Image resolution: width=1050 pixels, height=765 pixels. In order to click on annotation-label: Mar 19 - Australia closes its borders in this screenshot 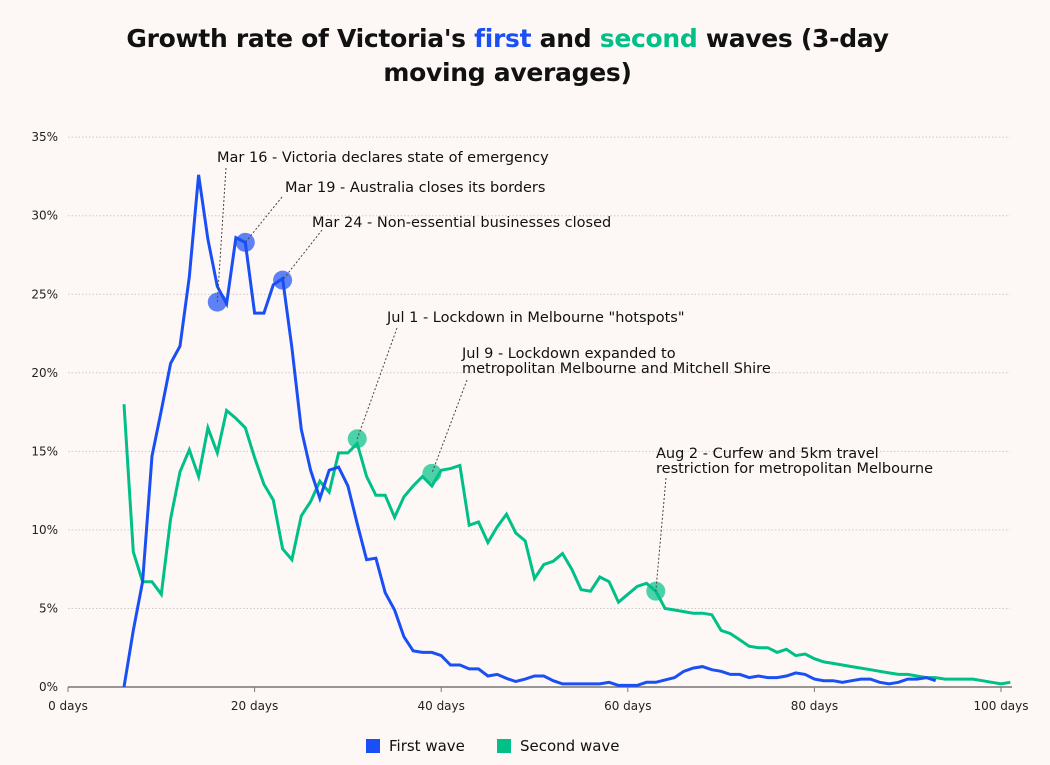, I will do `click(415, 188)`.